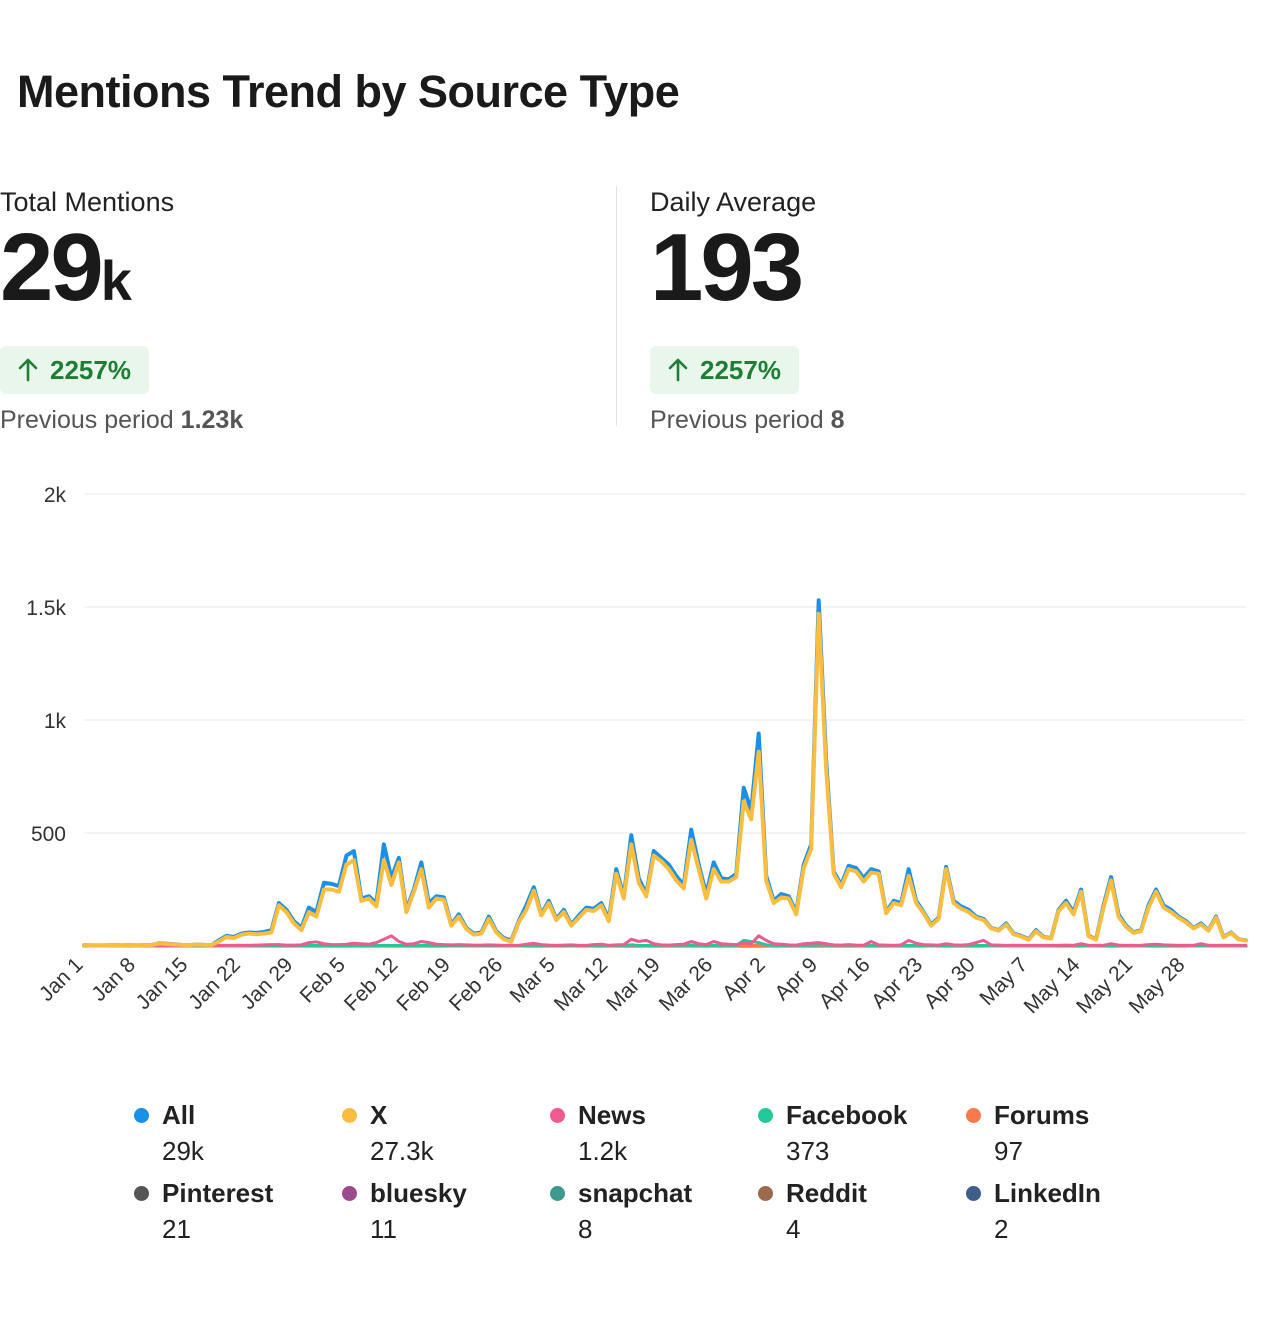  I want to click on x-tick-label: Apr 16, so click(845, 983).